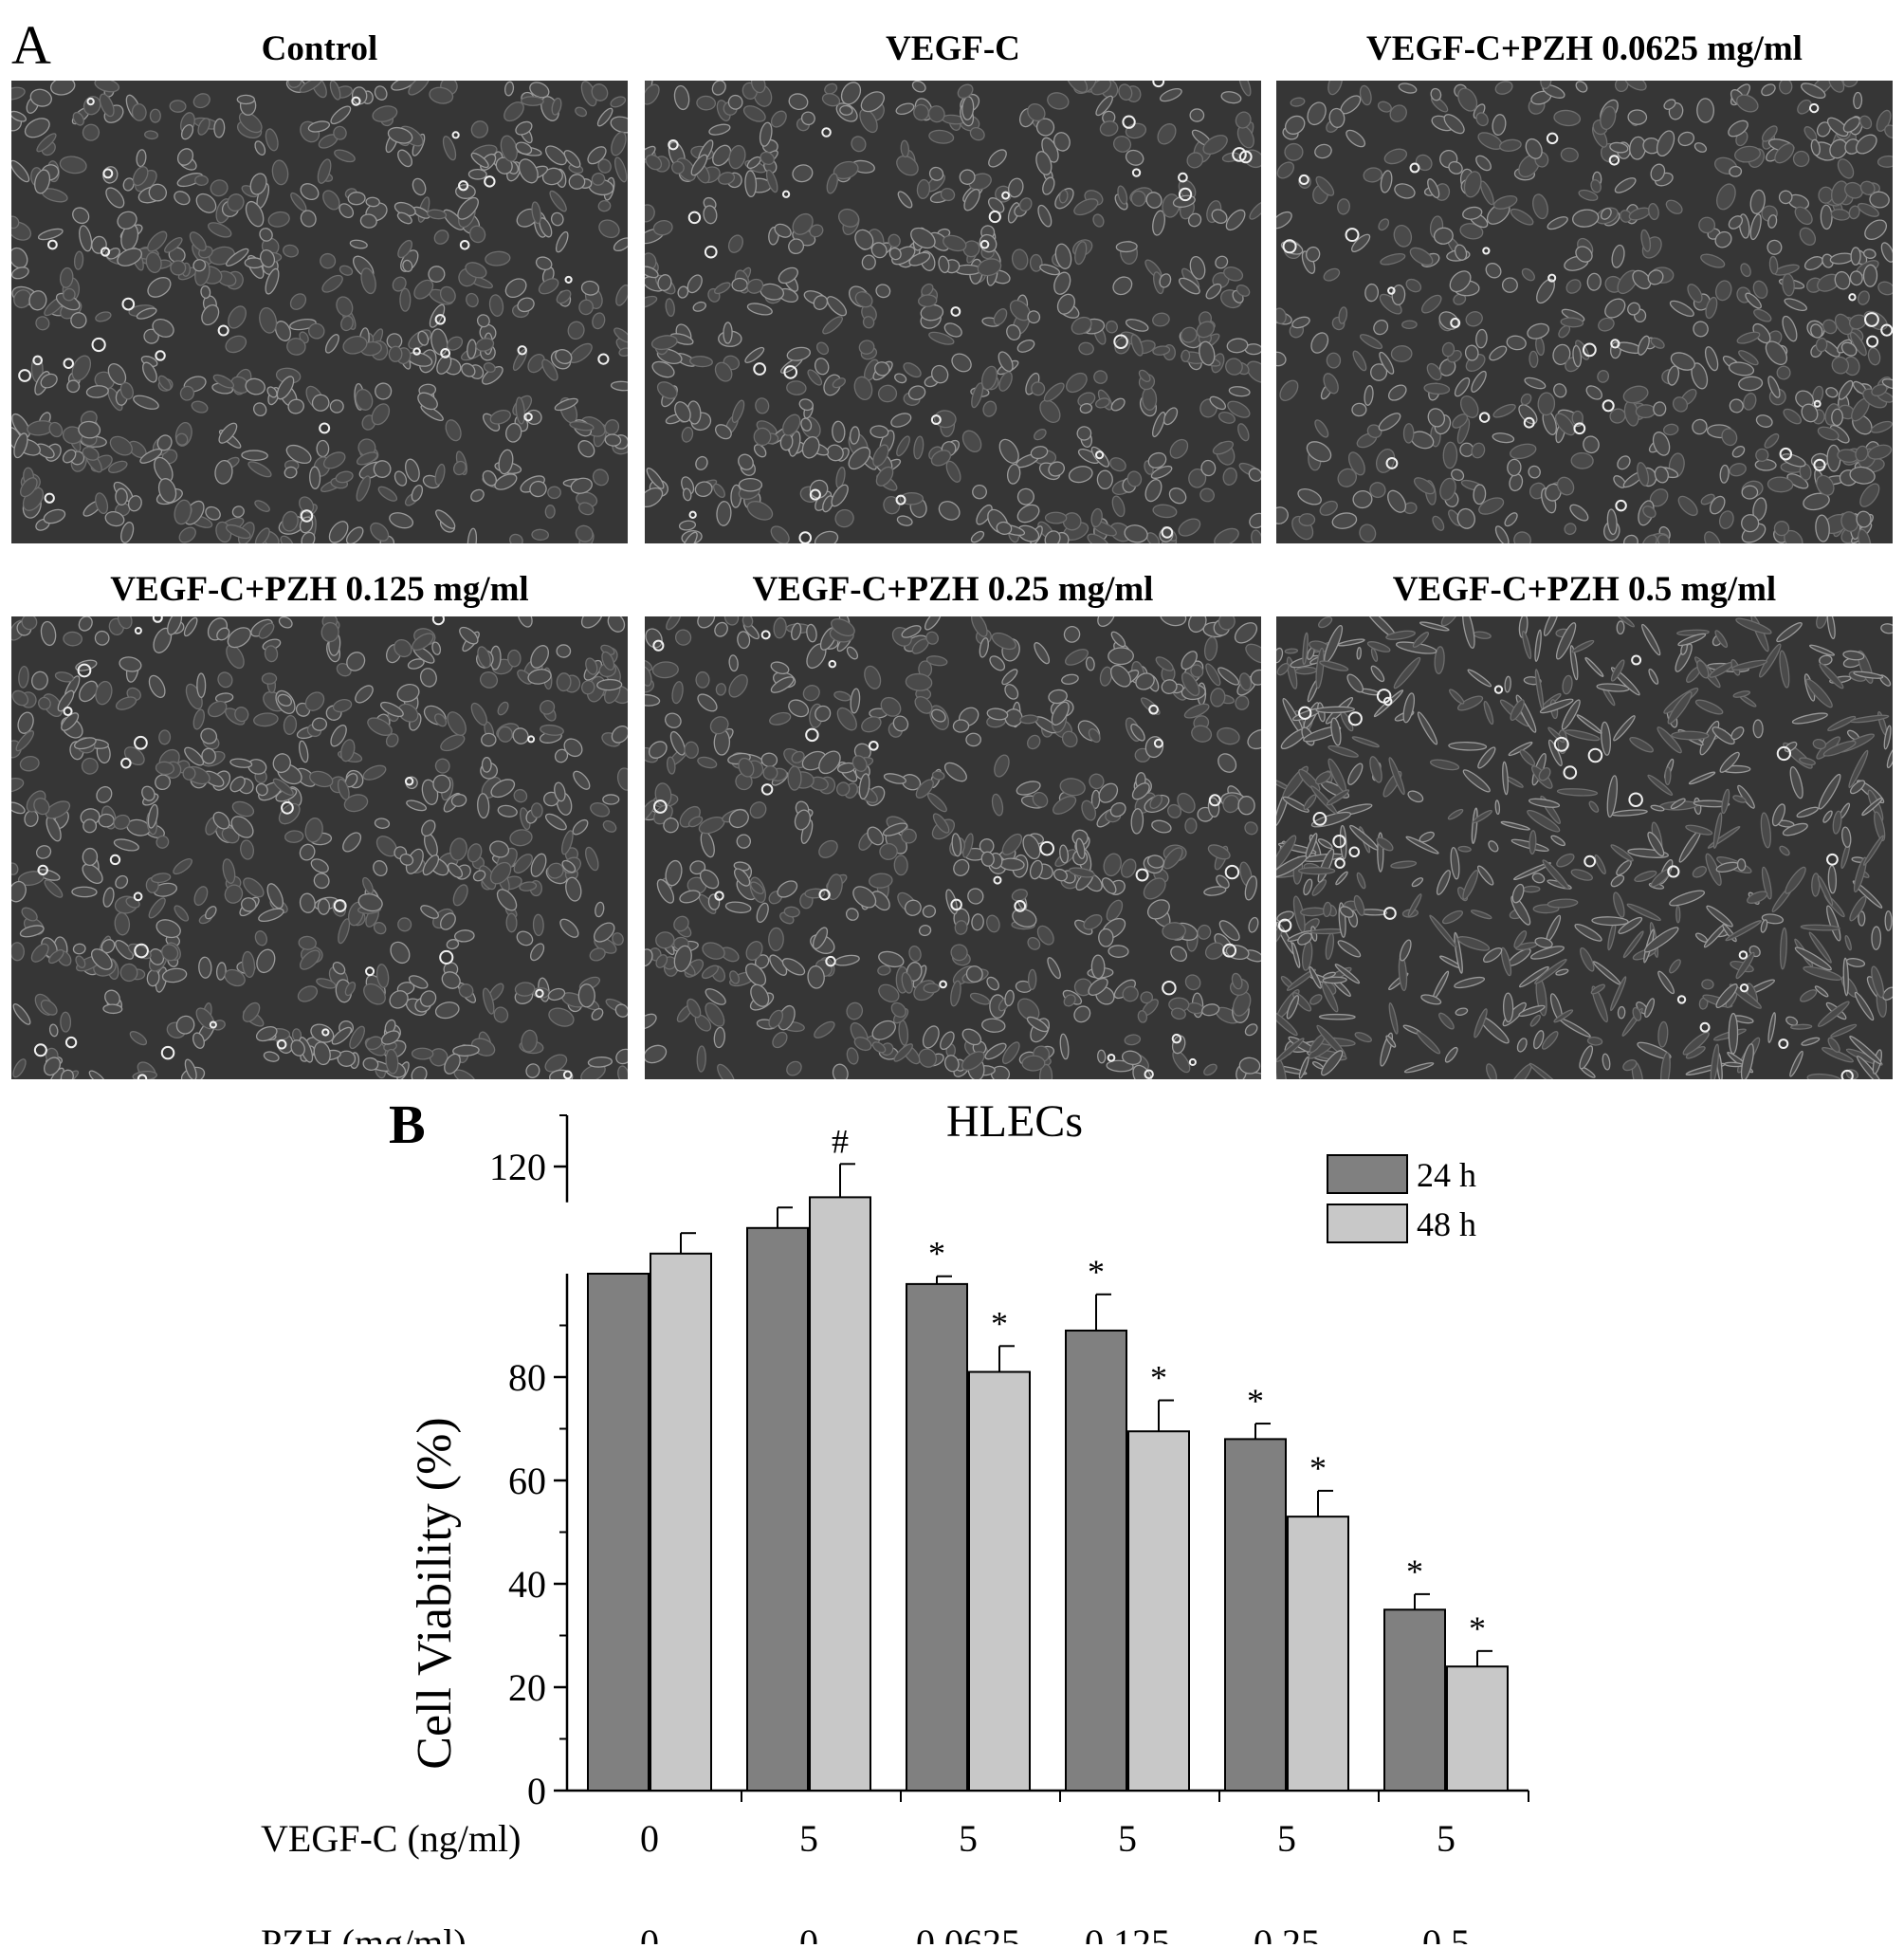 This screenshot has height=1948, width=1904. What do you see at coordinates (537, 1791) in the screenshot?
I see `y-tick-label: 0` at bounding box center [537, 1791].